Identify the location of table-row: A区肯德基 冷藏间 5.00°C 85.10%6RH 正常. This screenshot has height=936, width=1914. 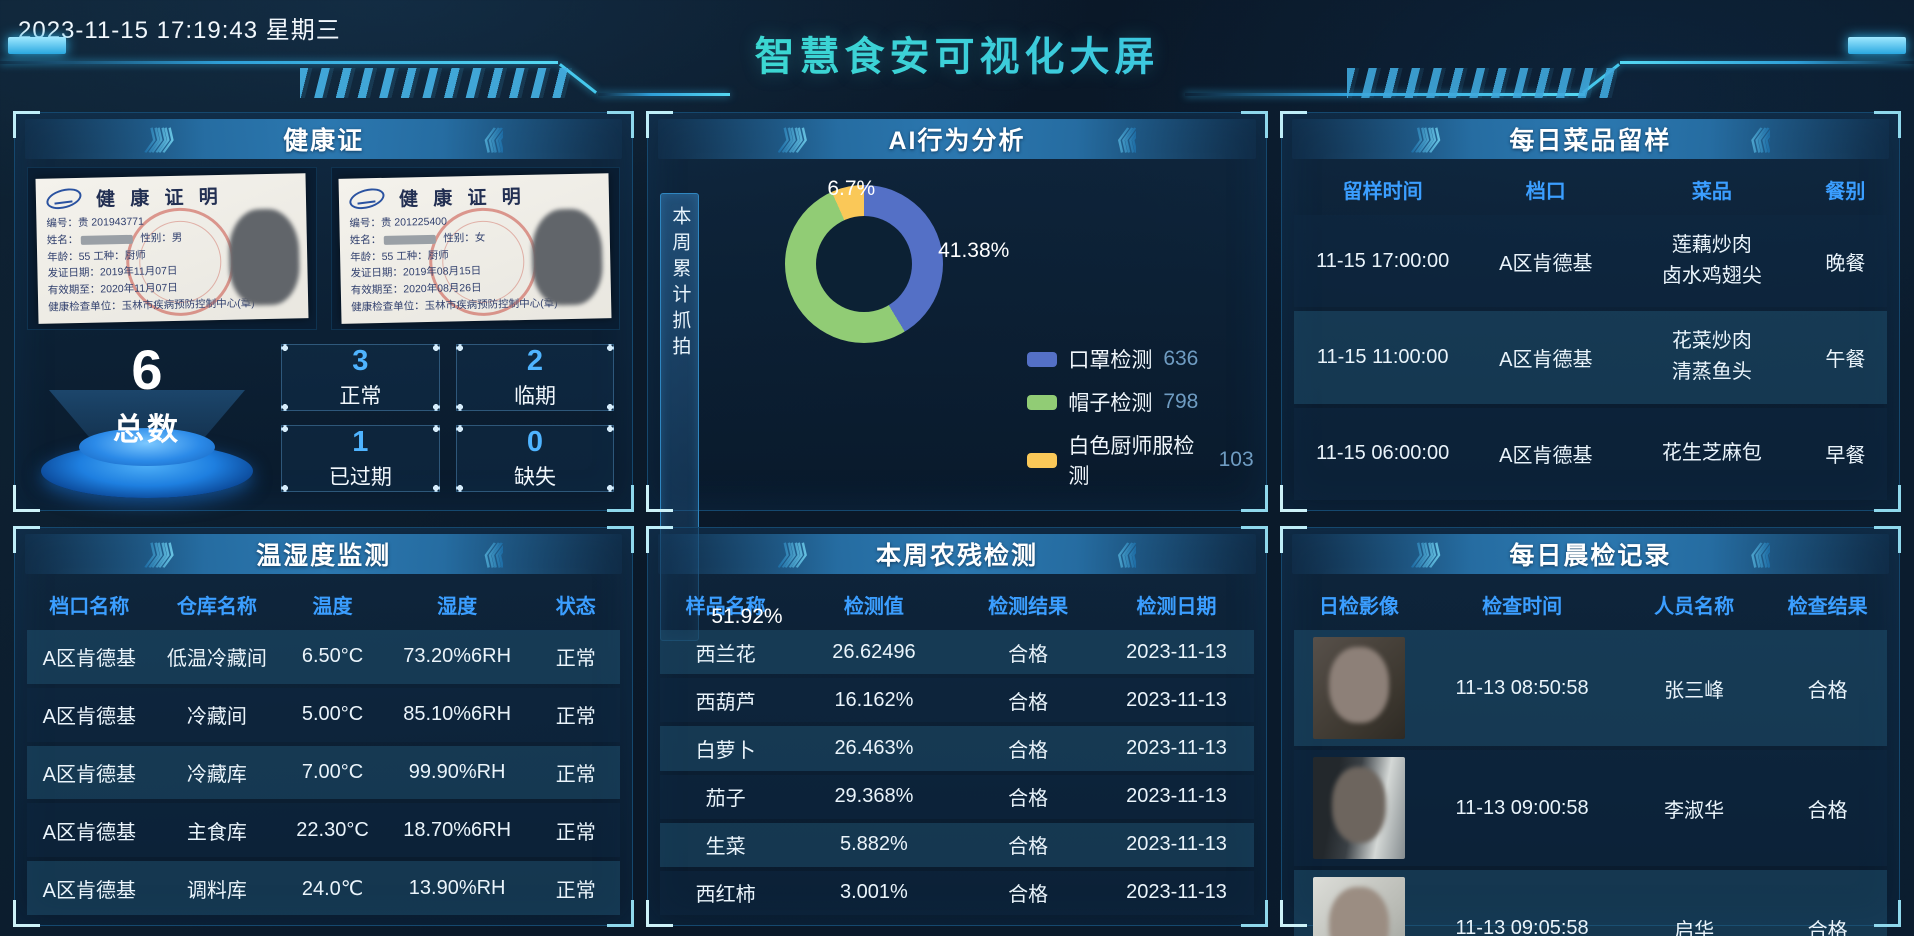
(324, 714).